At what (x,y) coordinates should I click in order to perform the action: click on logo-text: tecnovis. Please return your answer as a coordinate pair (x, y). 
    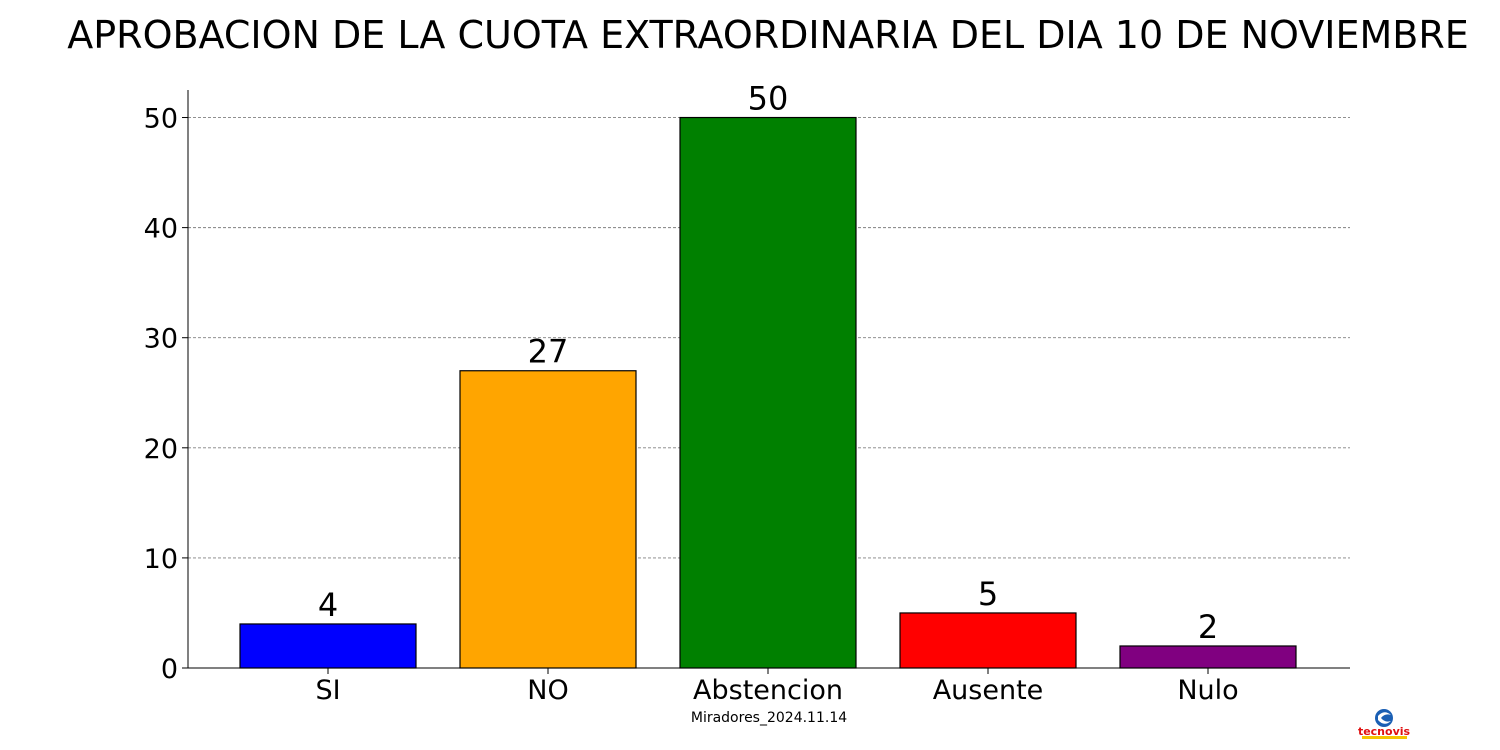
    Looking at the image, I should click on (1384, 731).